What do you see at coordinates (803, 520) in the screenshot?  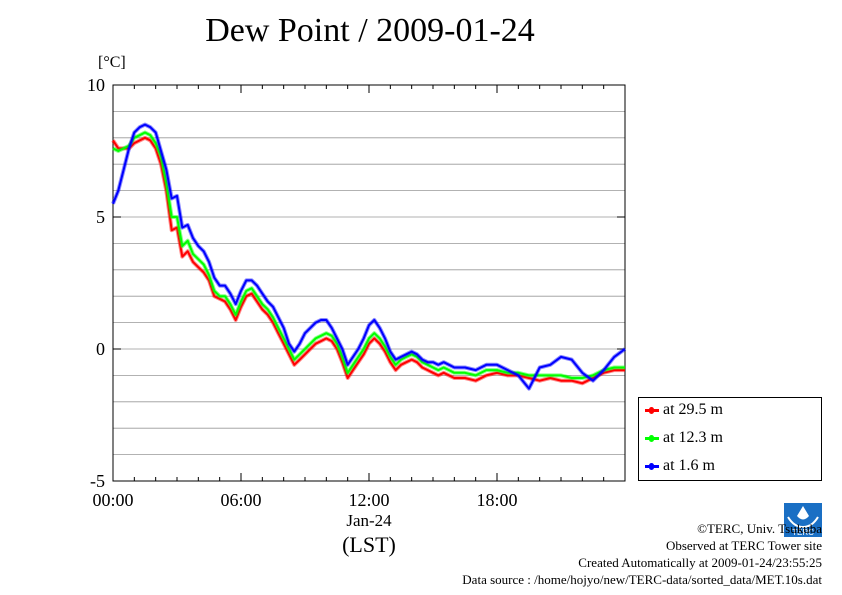 I see `terc-logo-icon: TERC` at bounding box center [803, 520].